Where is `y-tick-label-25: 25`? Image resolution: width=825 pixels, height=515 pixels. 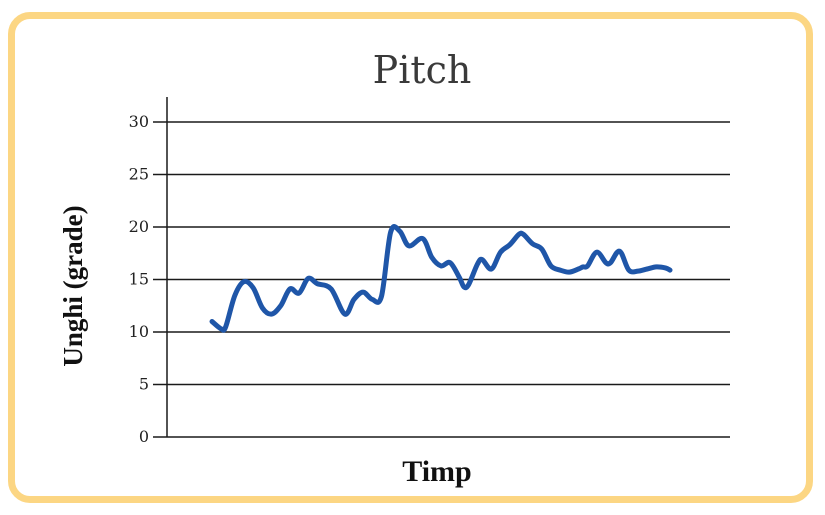
y-tick-label-25: 25 is located at coordinates (139, 174).